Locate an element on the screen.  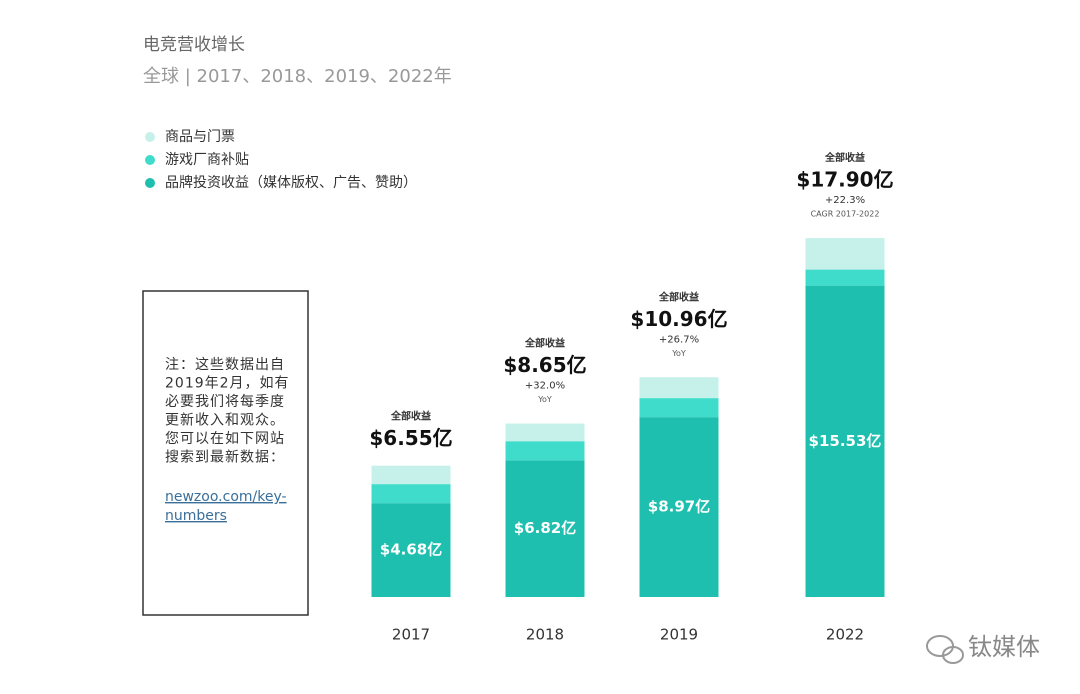
x-tick-label: 2022 is located at coordinates (845, 635).